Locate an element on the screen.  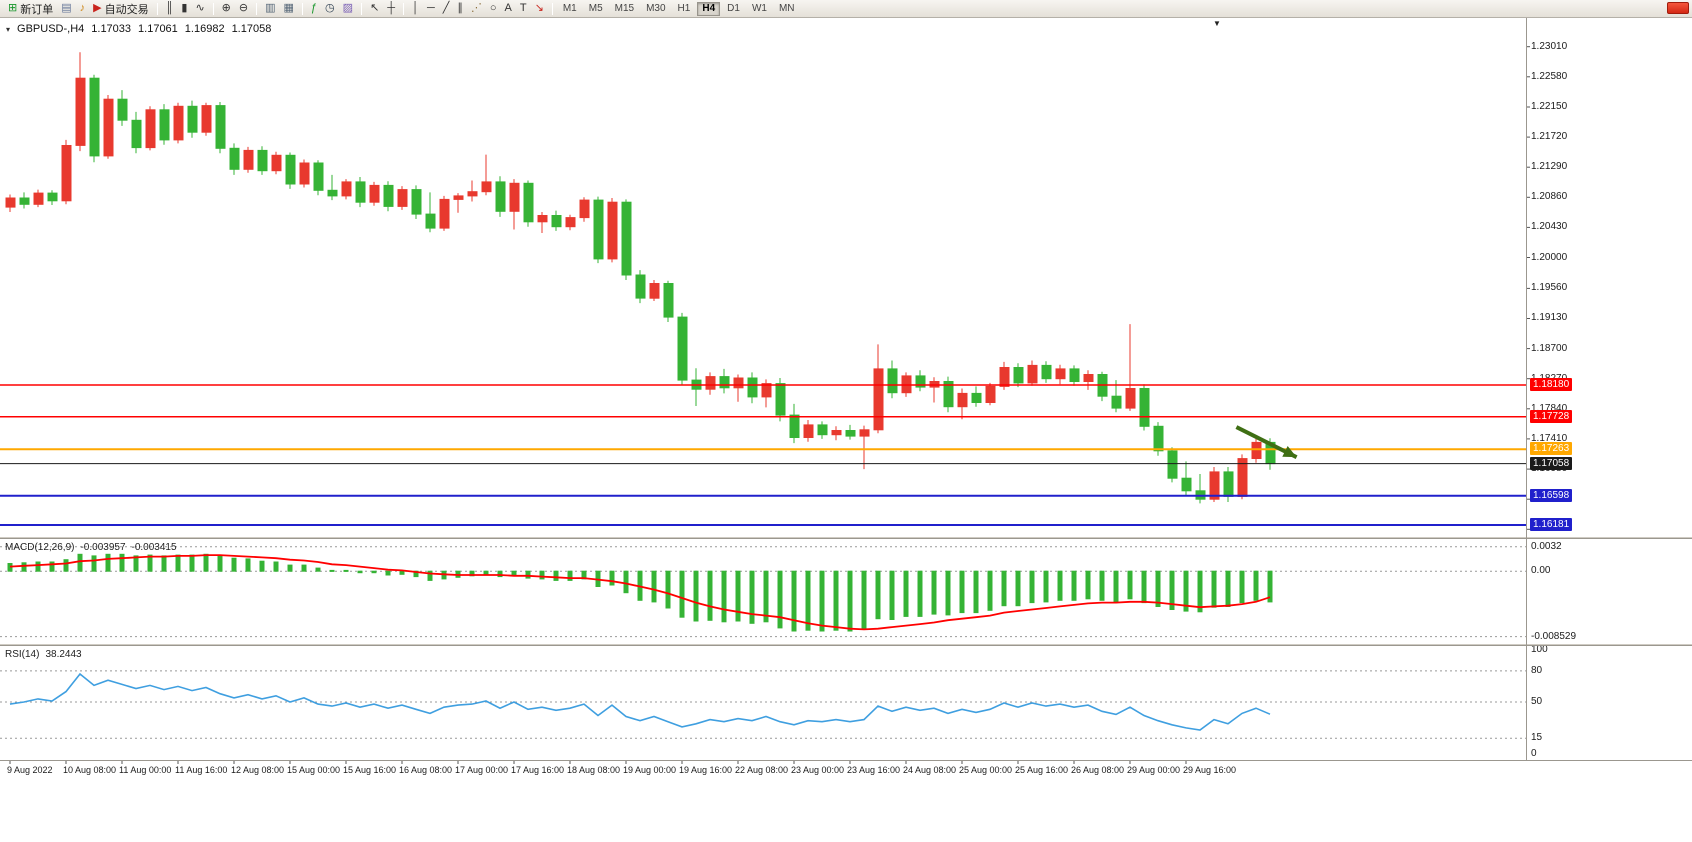
panel-splitter-macd is located at coordinates (846, 538).